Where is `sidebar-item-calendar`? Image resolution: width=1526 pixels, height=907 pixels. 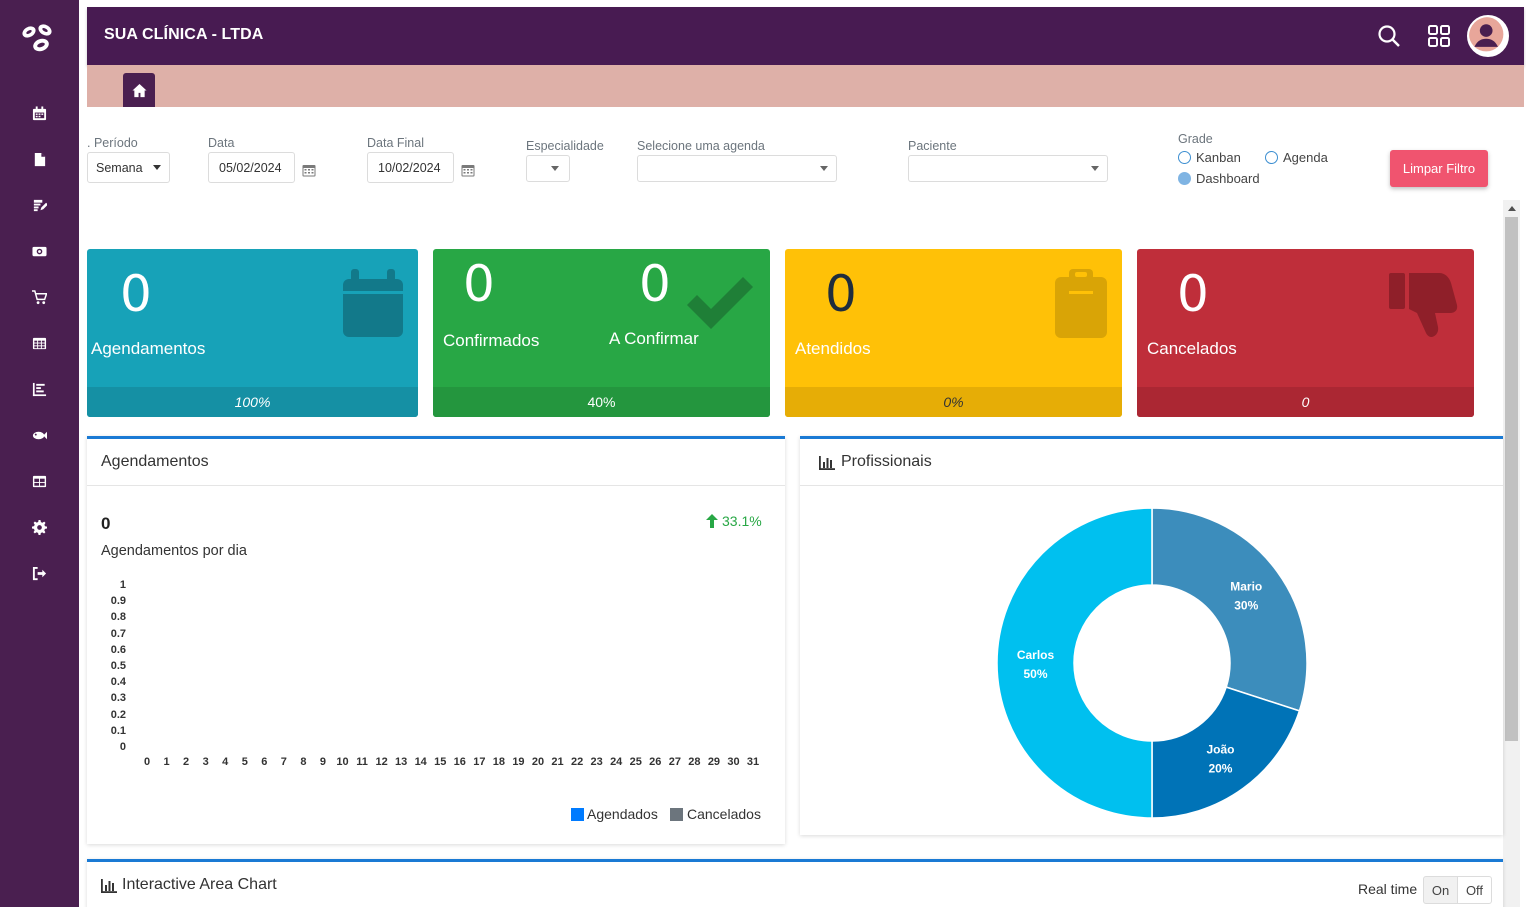 sidebar-item-calendar is located at coordinates (39, 113).